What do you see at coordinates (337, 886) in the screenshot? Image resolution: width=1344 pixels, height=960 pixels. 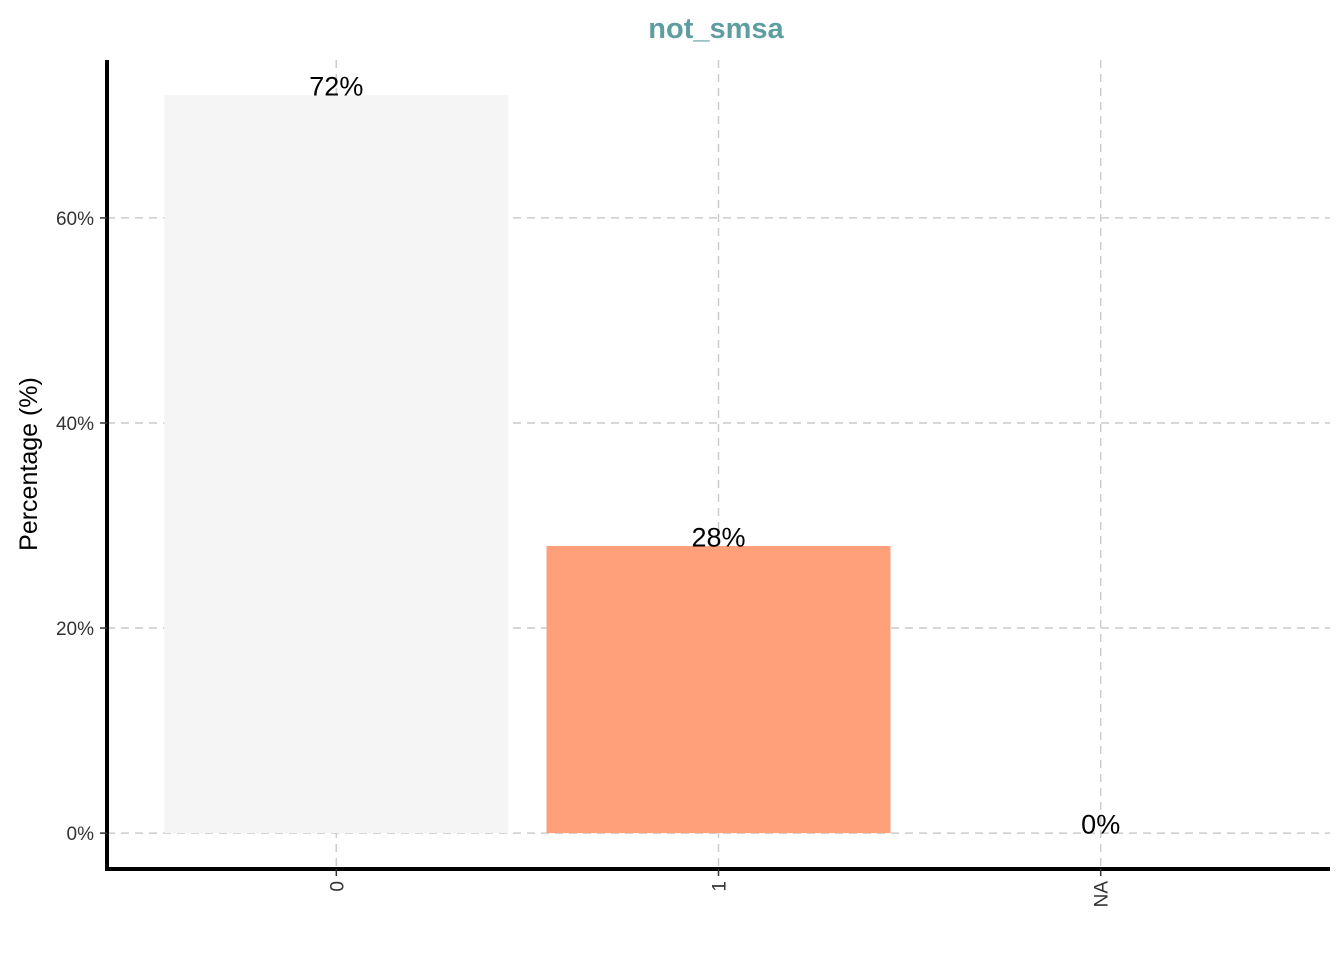 I see `x-tick-label-0: 0` at bounding box center [337, 886].